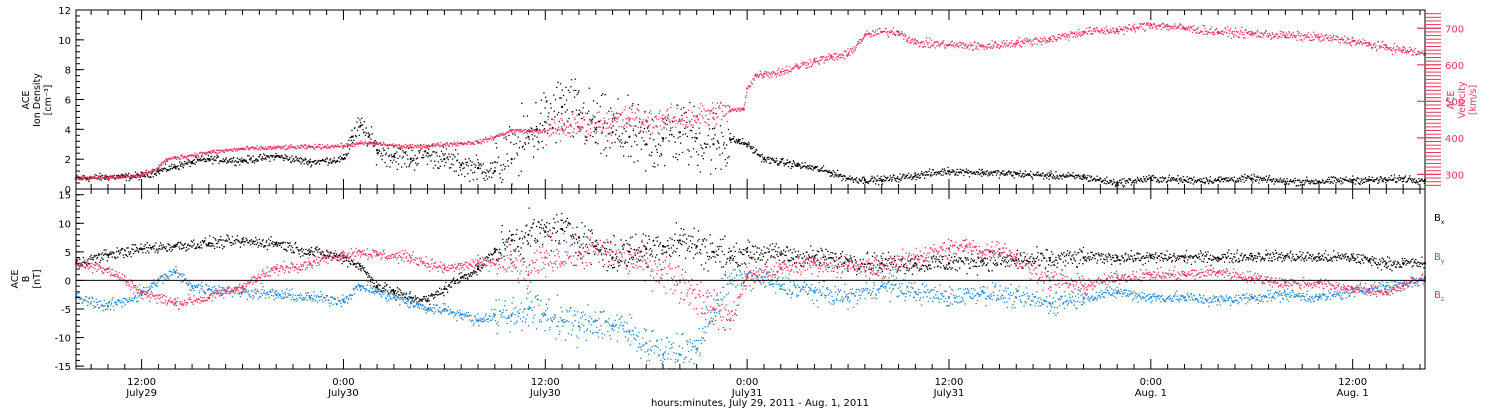 The image size is (1500, 410). I want to click on velocity-point, so click(1117, 30).